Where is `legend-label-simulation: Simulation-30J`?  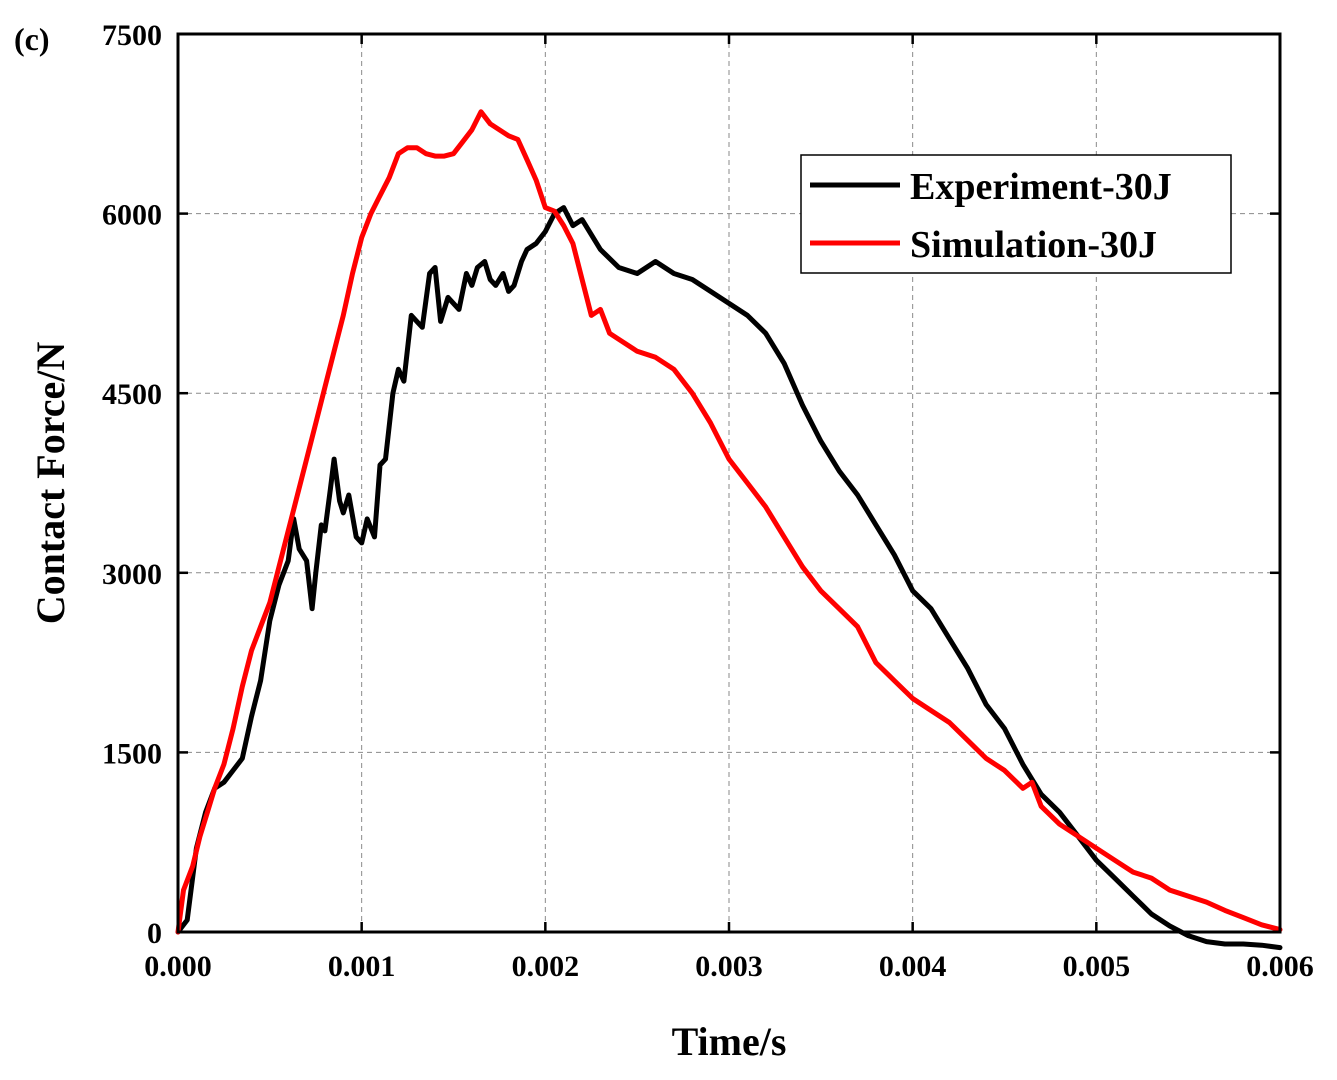 legend-label-simulation: Simulation-30J is located at coordinates (1033, 245).